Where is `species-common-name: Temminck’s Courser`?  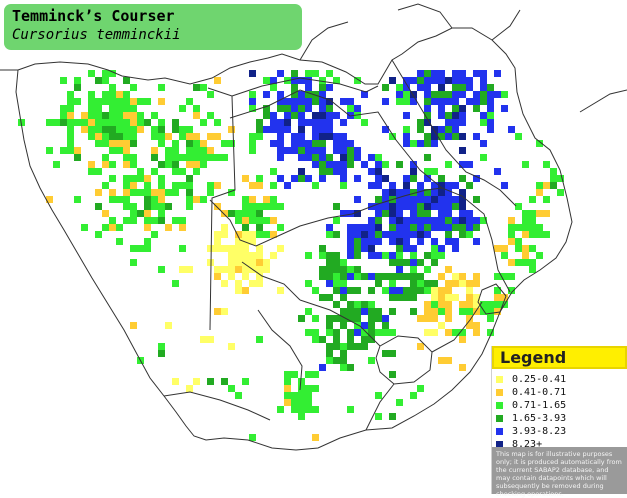
species-common-name: Temminck’s Courser is located at coordinates (93, 16).